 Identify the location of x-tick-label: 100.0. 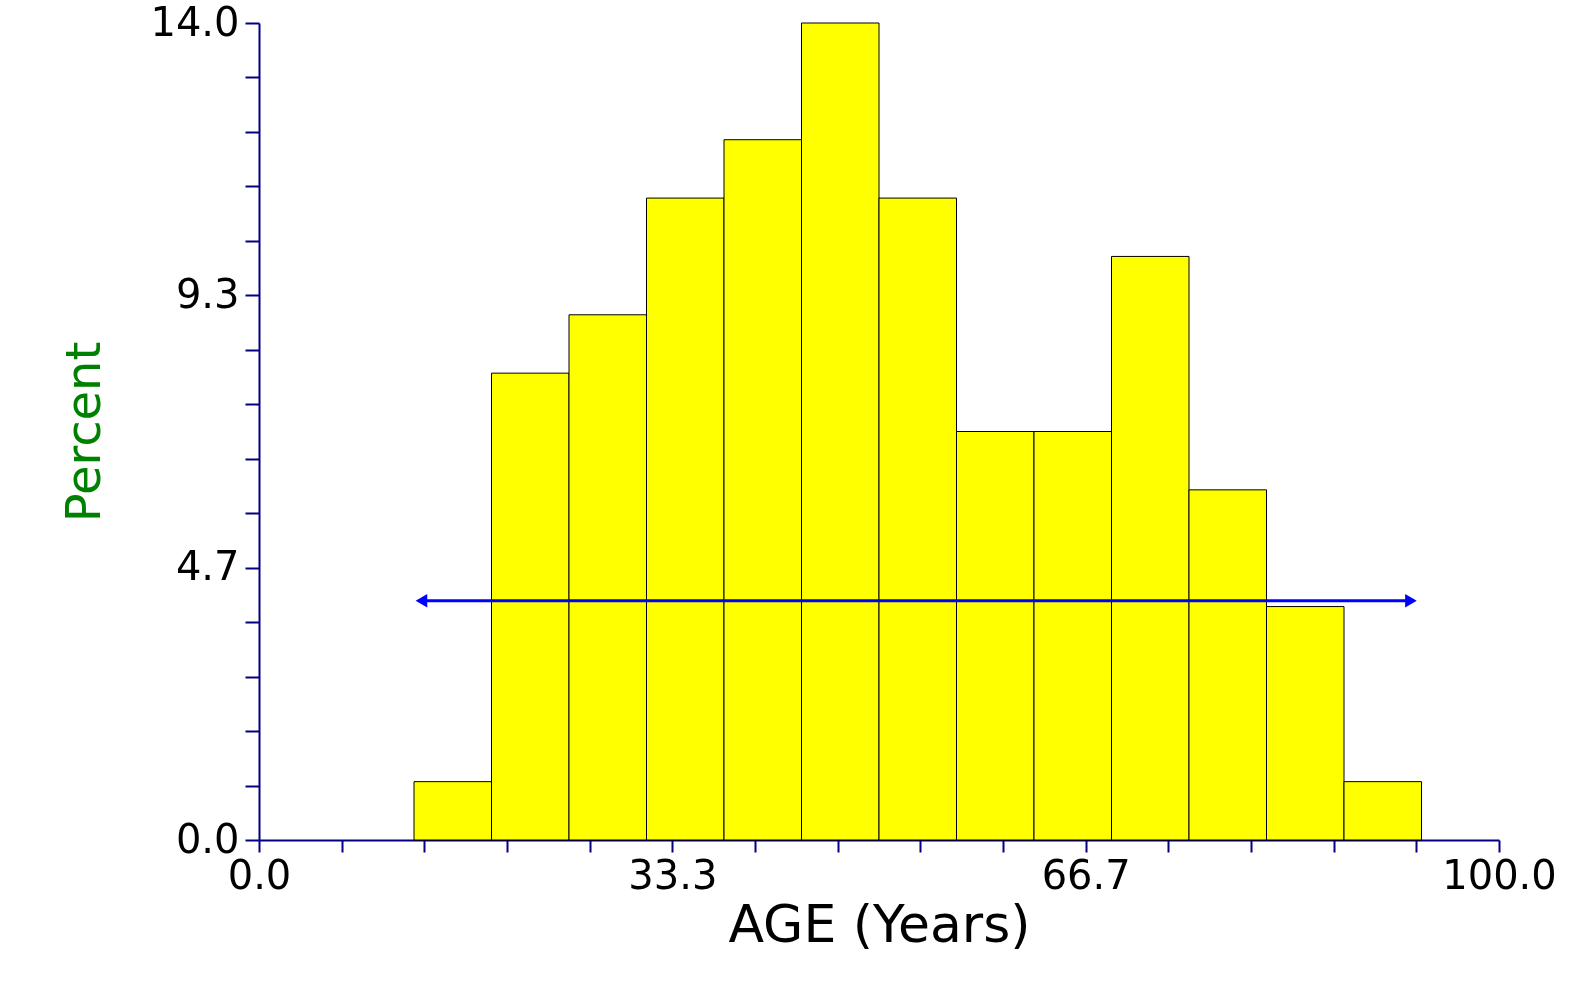
(1499, 874).